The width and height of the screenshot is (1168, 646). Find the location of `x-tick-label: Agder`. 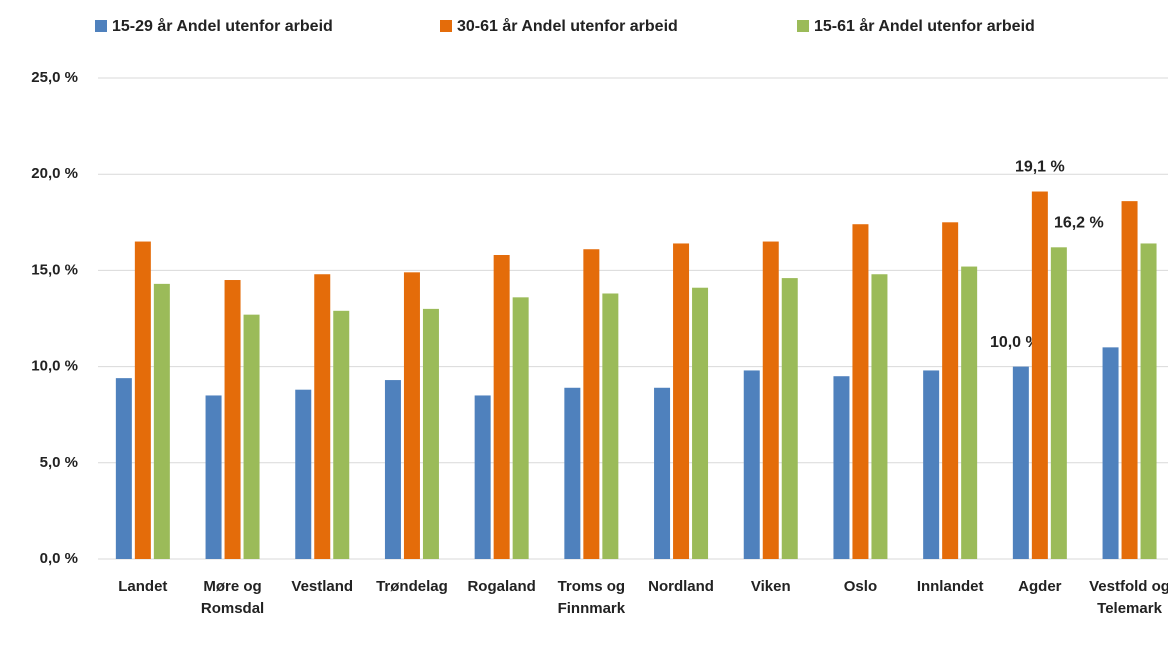

x-tick-label: Agder is located at coordinates (1040, 586).